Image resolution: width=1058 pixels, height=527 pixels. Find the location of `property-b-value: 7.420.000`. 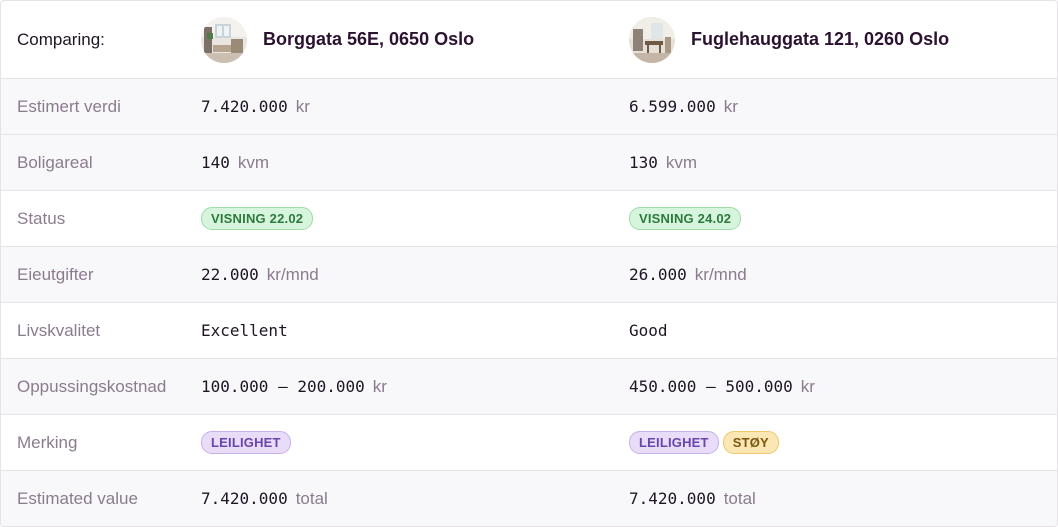

property-b-value: 7.420.000 is located at coordinates (672, 498).